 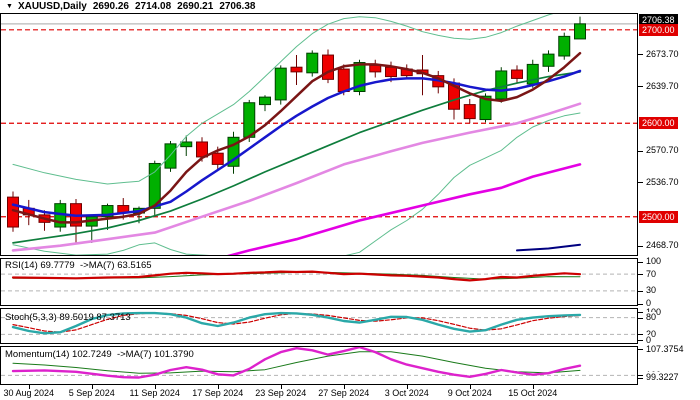 What do you see at coordinates (99, 354) in the screenshot?
I see `momentum-label: Momentum(14) 102.7249 ->MA(7) 101.3790` at bounding box center [99, 354].